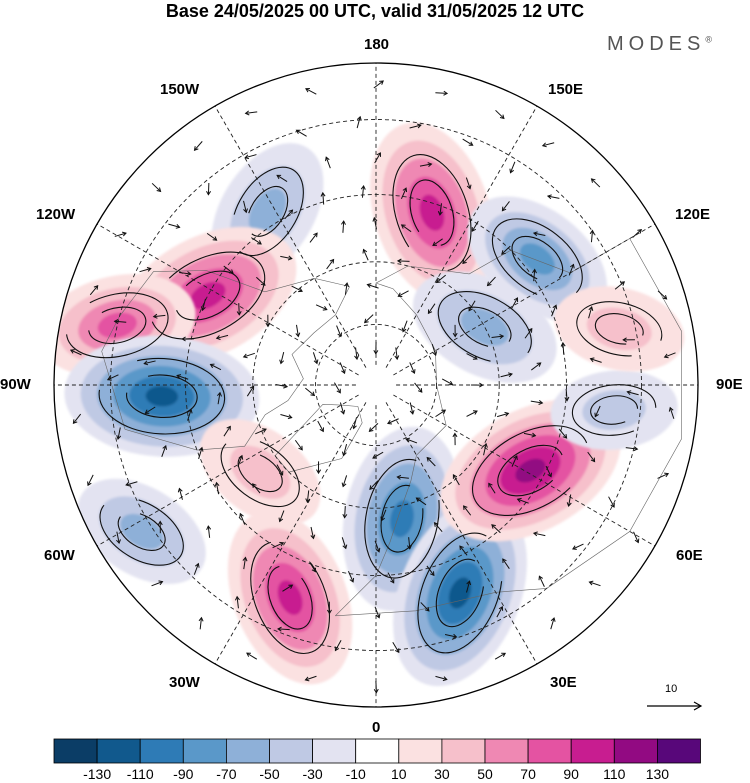 This screenshot has height=783, width=750. I want to click on colorbar-tick-label: 70, so click(528, 774).